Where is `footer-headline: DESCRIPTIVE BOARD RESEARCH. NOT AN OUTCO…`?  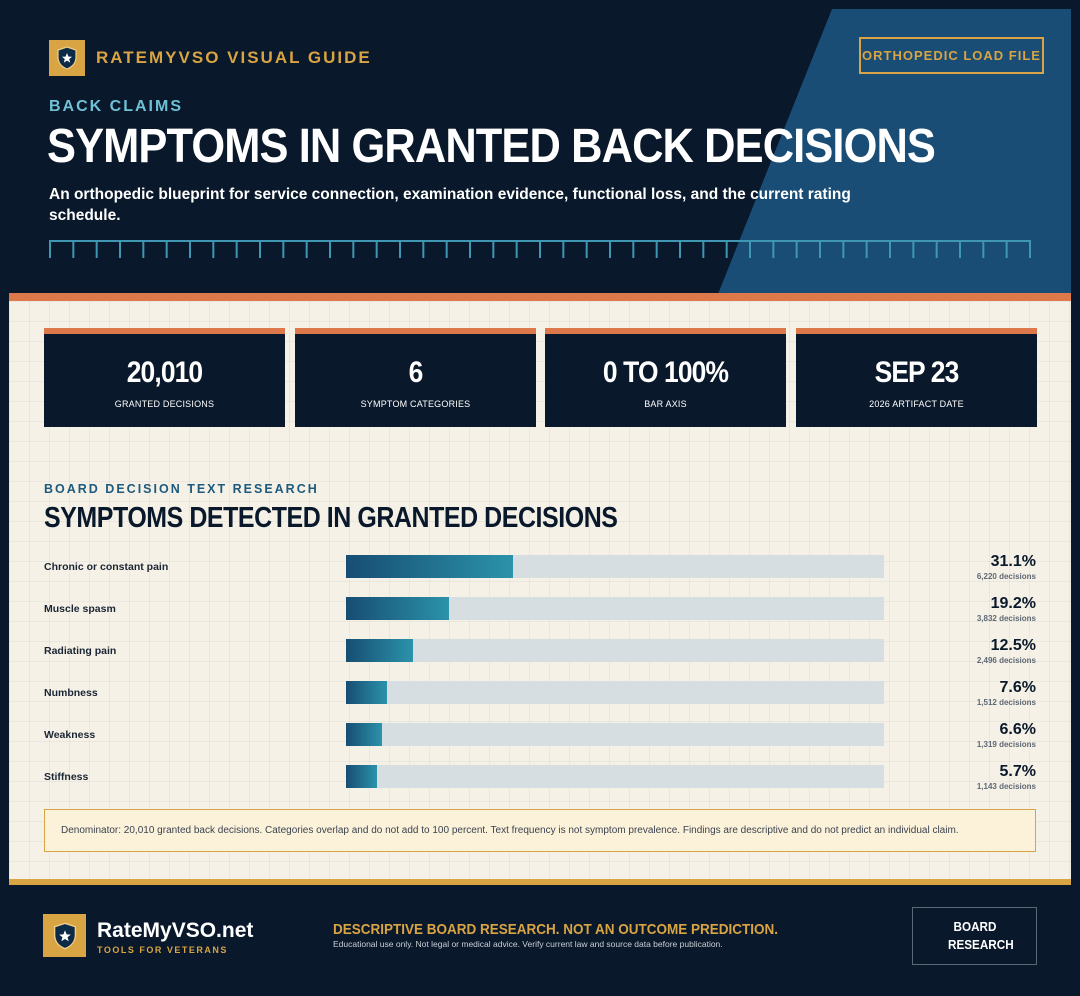
footer-headline: DESCRIPTIVE BOARD RESEARCH. NOT AN OUTCO… is located at coordinates (556, 929).